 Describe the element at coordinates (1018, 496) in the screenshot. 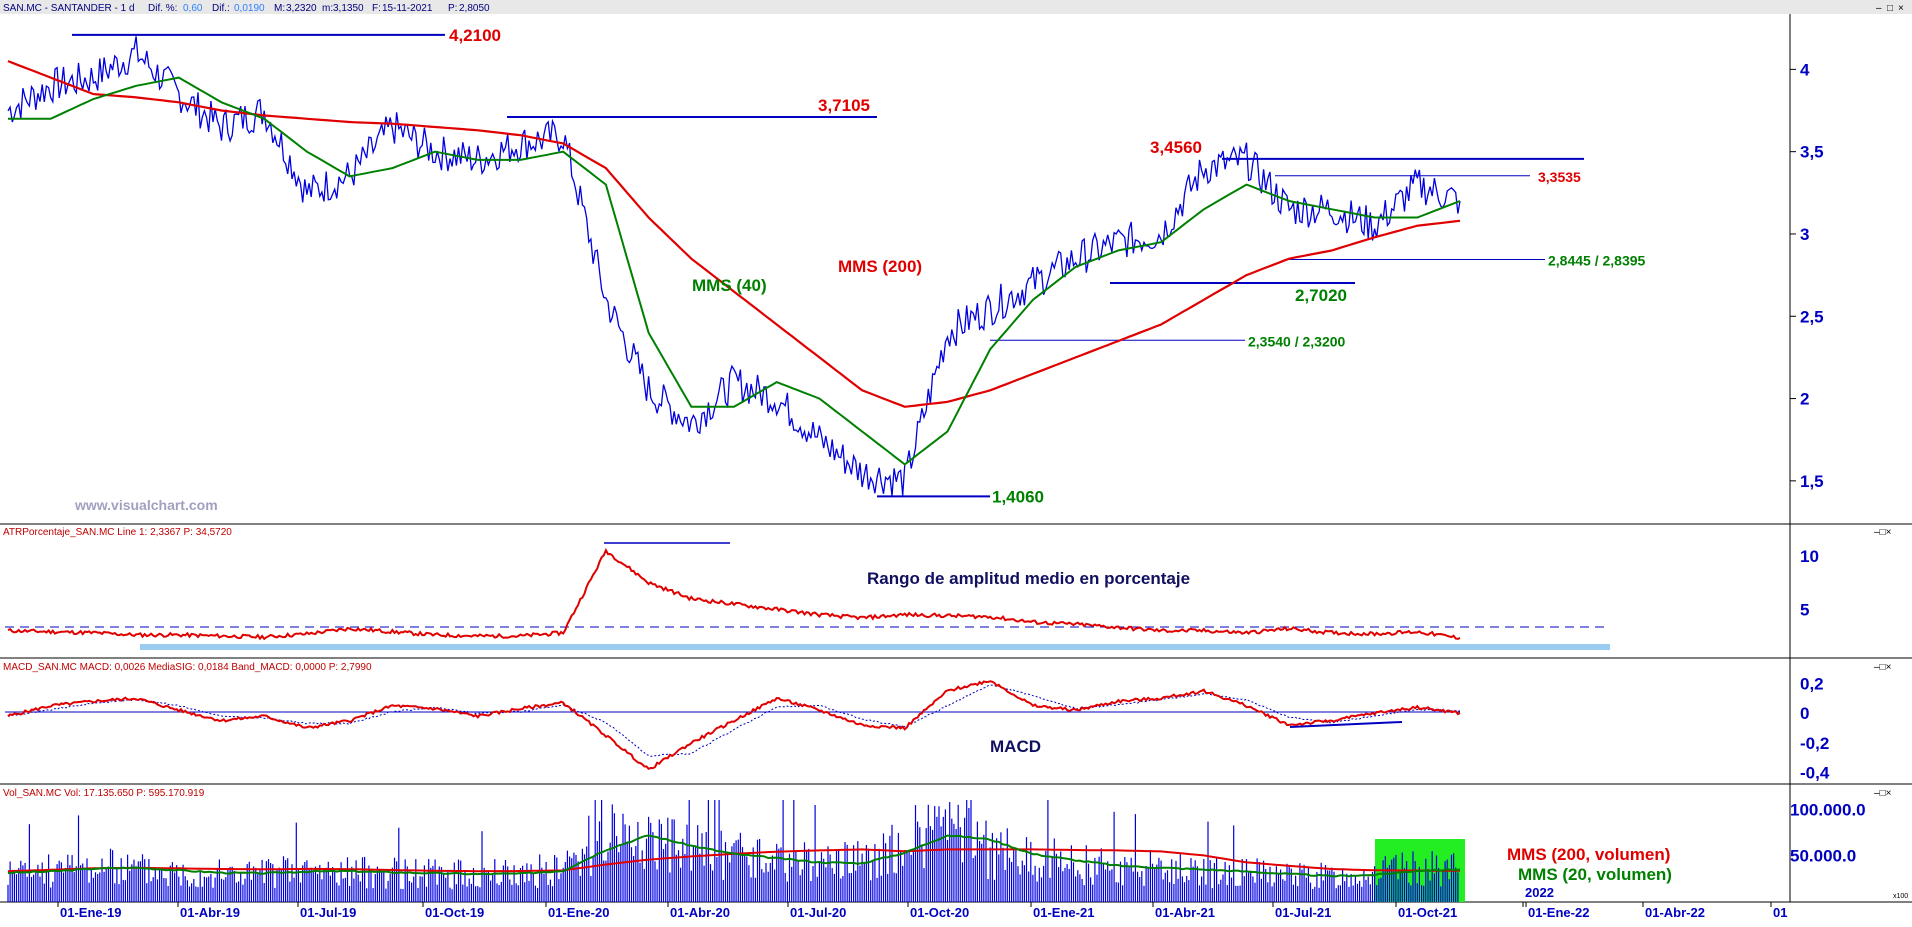

I see `price-level-label: 1,4060` at that location.